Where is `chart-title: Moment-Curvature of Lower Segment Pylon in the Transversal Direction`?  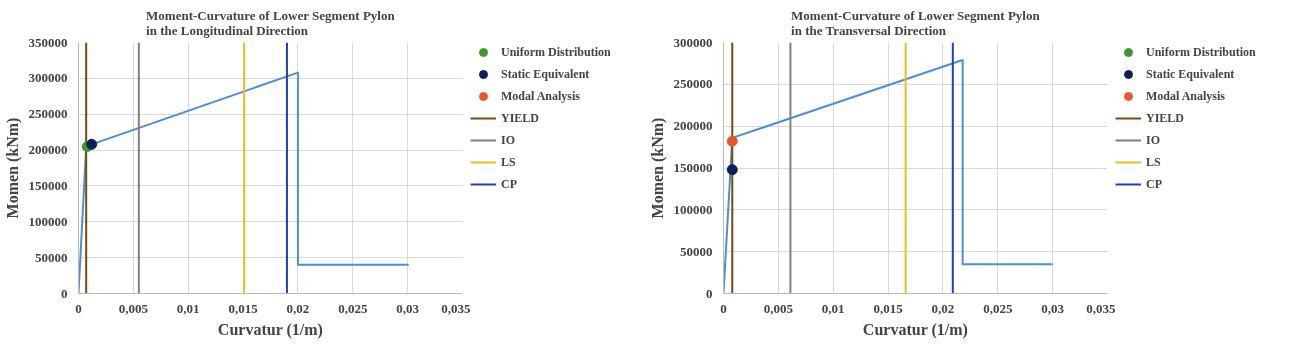
chart-title: Moment-Curvature of Lower Segment Pylon in the Transversal Direction is located at coordinates (916, 22).